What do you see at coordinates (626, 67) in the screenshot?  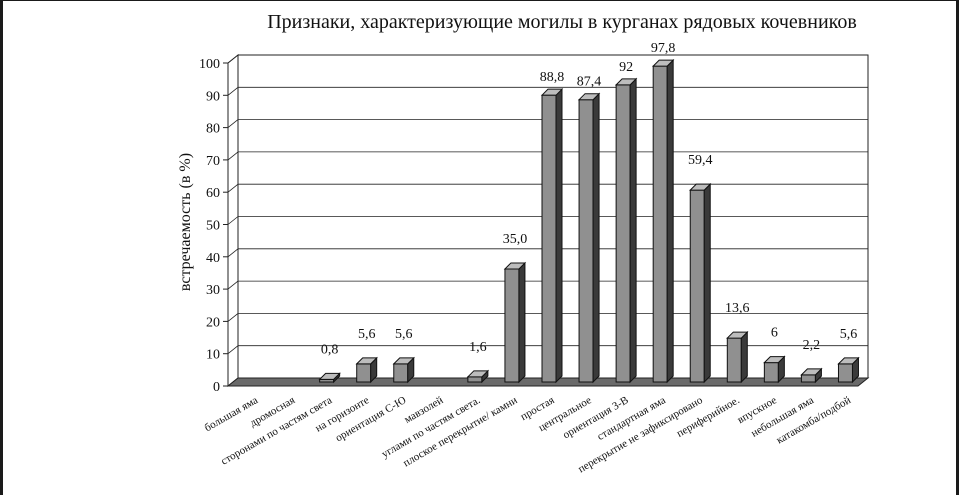 I see `data-label: 92` at bounding box center [626, 67].